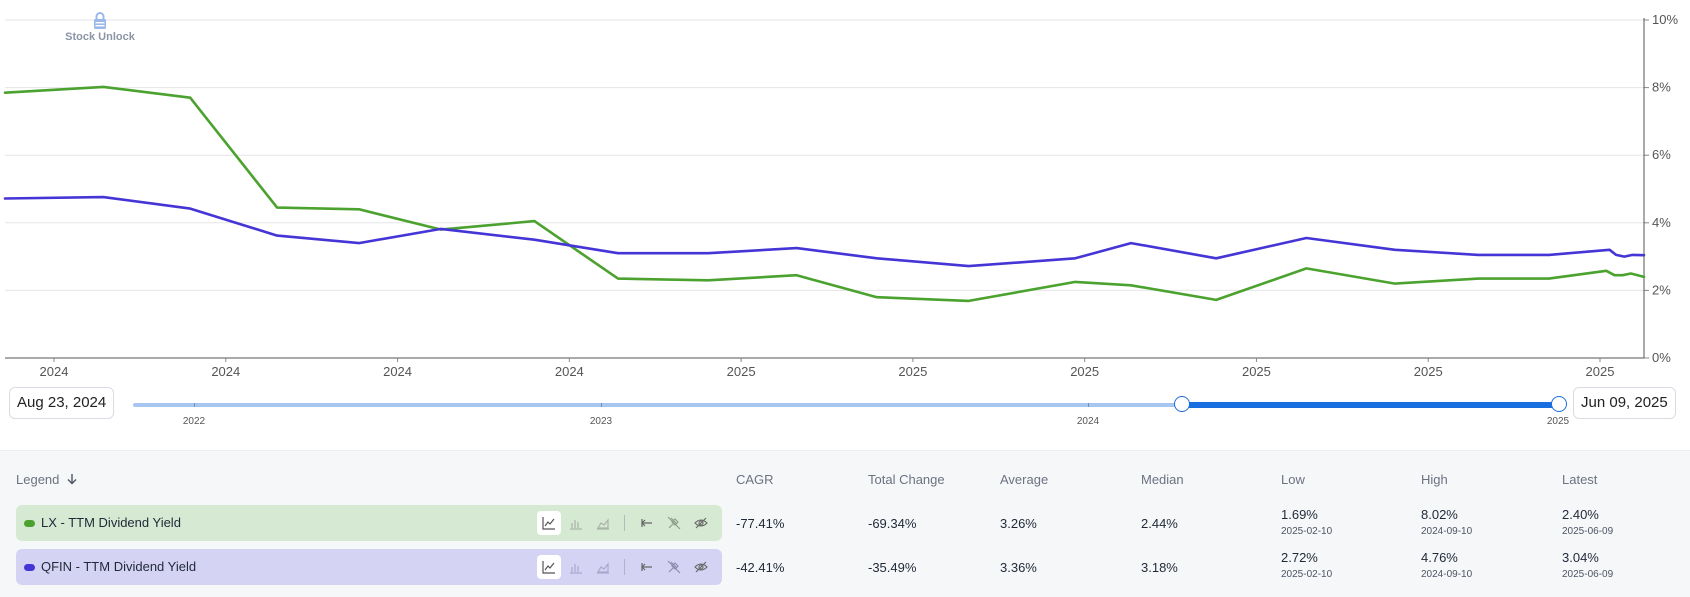  What do you see at coordinates (760, 523) in the screenshot?
I see `cagr-value: -77.41%` at bounding box center [760, 523].